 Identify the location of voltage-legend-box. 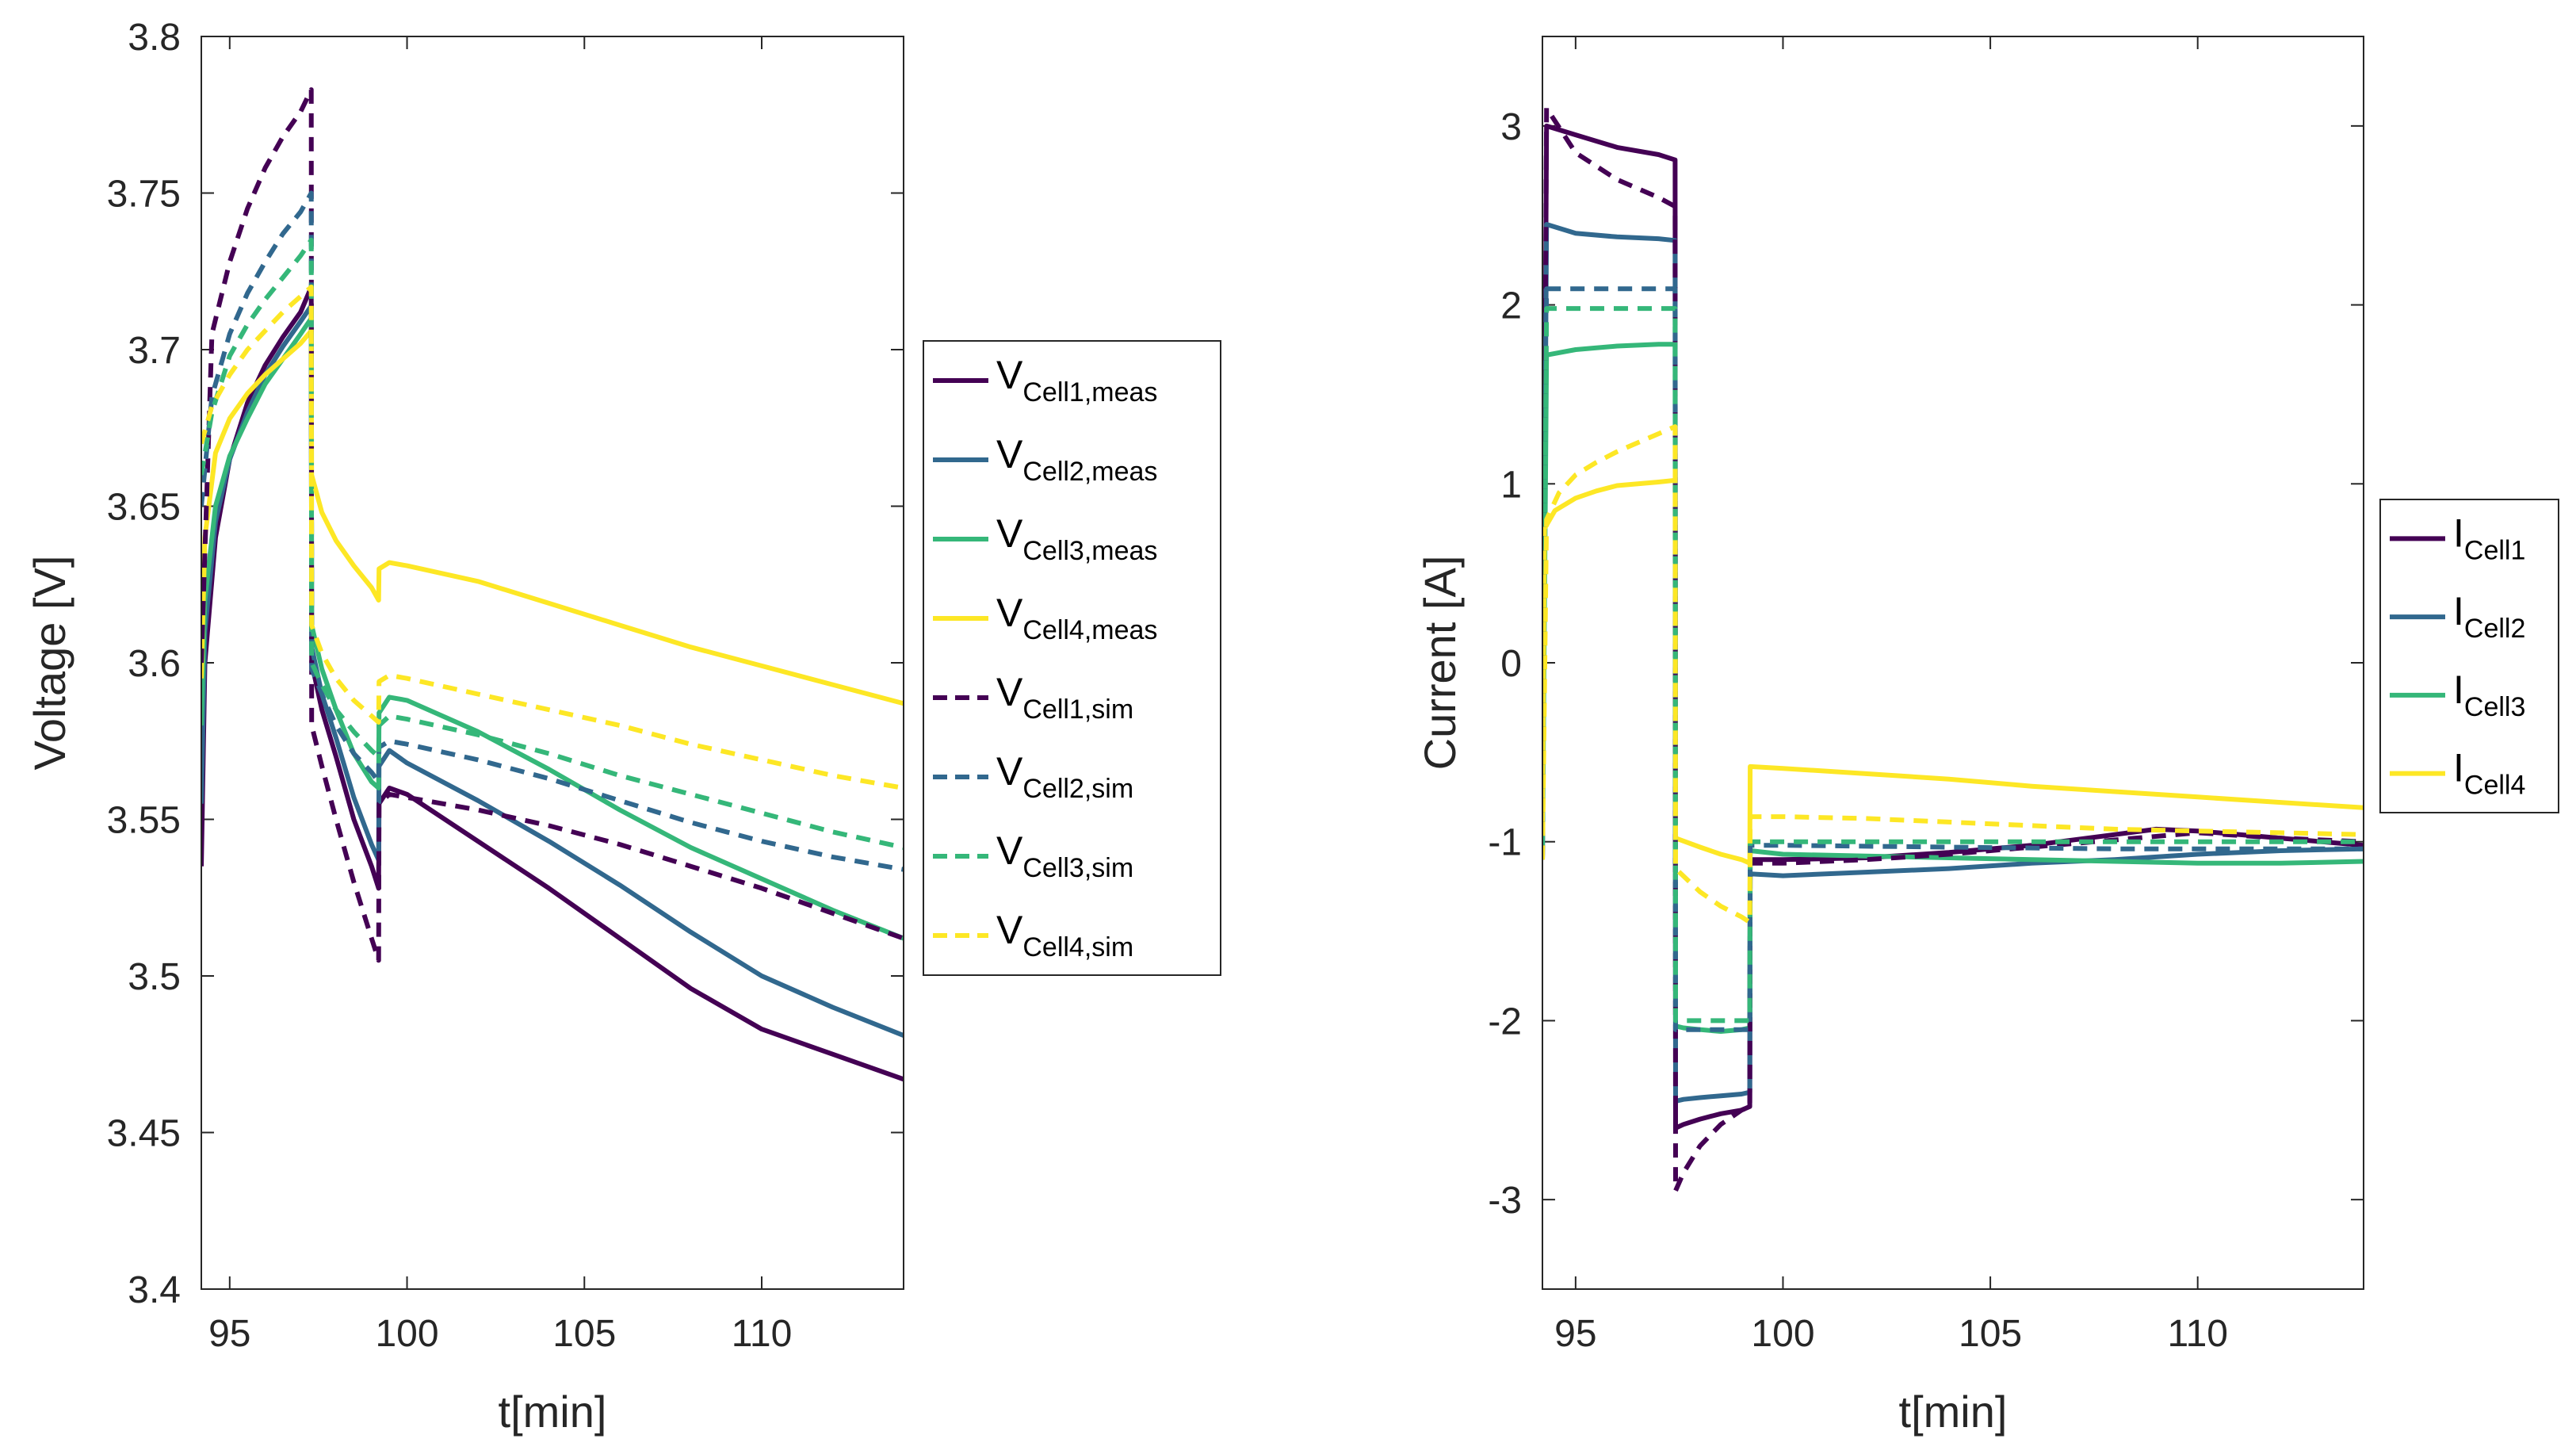
(1072, 658).